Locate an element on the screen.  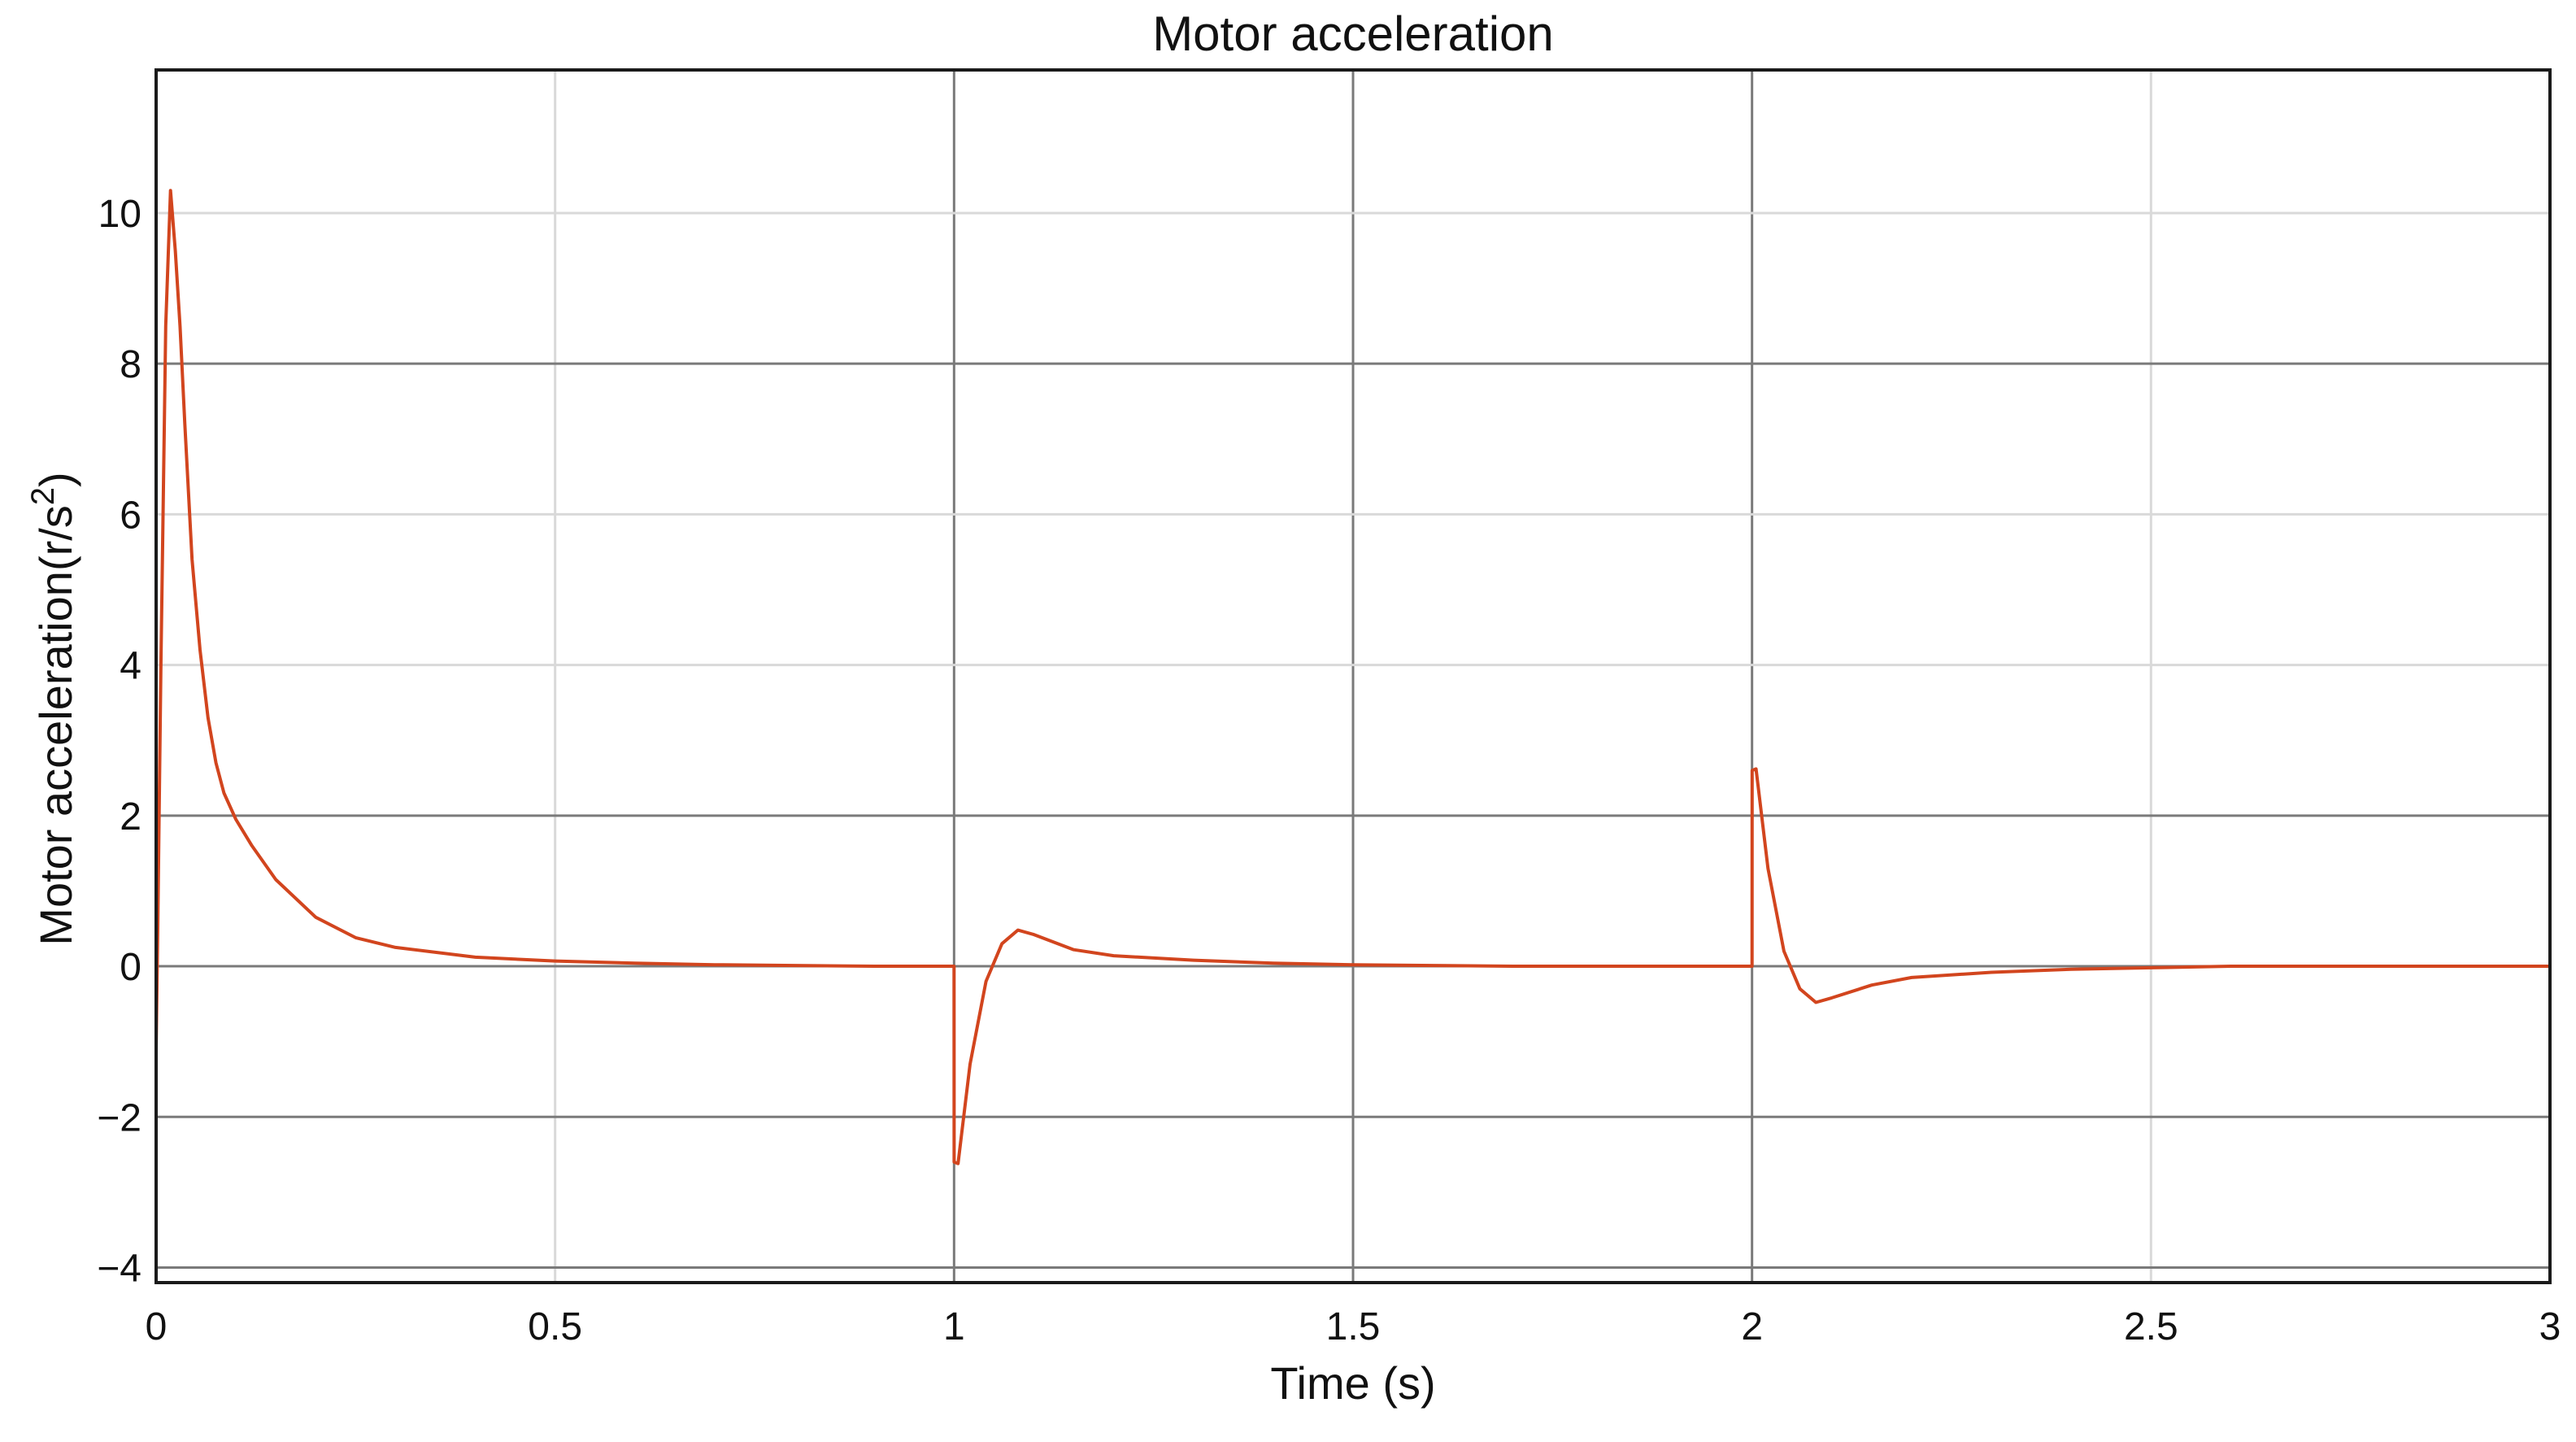
y-tick-label: −2 is located at coordinates (119, 1117).